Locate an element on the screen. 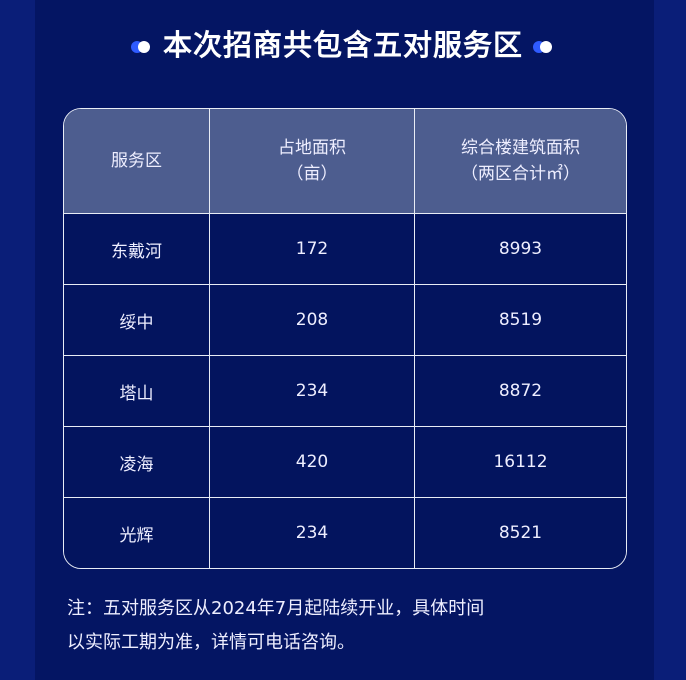 This screenshot has width=686, height=680. header-land-area: 占地面积 （亩） is located at coordinates (312, 161).